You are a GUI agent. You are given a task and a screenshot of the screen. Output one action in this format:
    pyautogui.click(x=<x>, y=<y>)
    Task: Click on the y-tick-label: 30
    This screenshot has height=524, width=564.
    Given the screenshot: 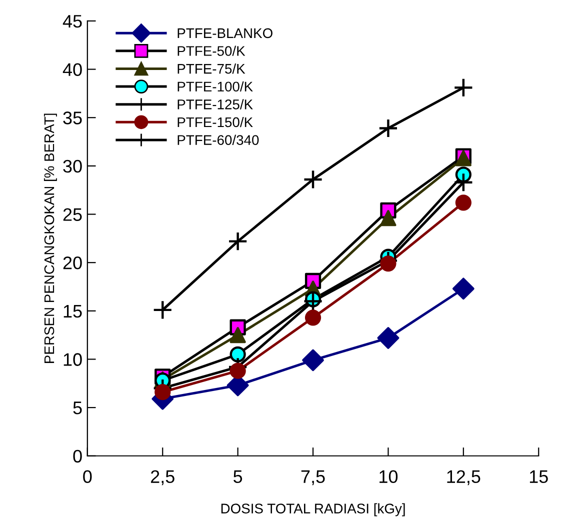 What is the action you would take?
    pyautogui.click(x=72, y=166)
    